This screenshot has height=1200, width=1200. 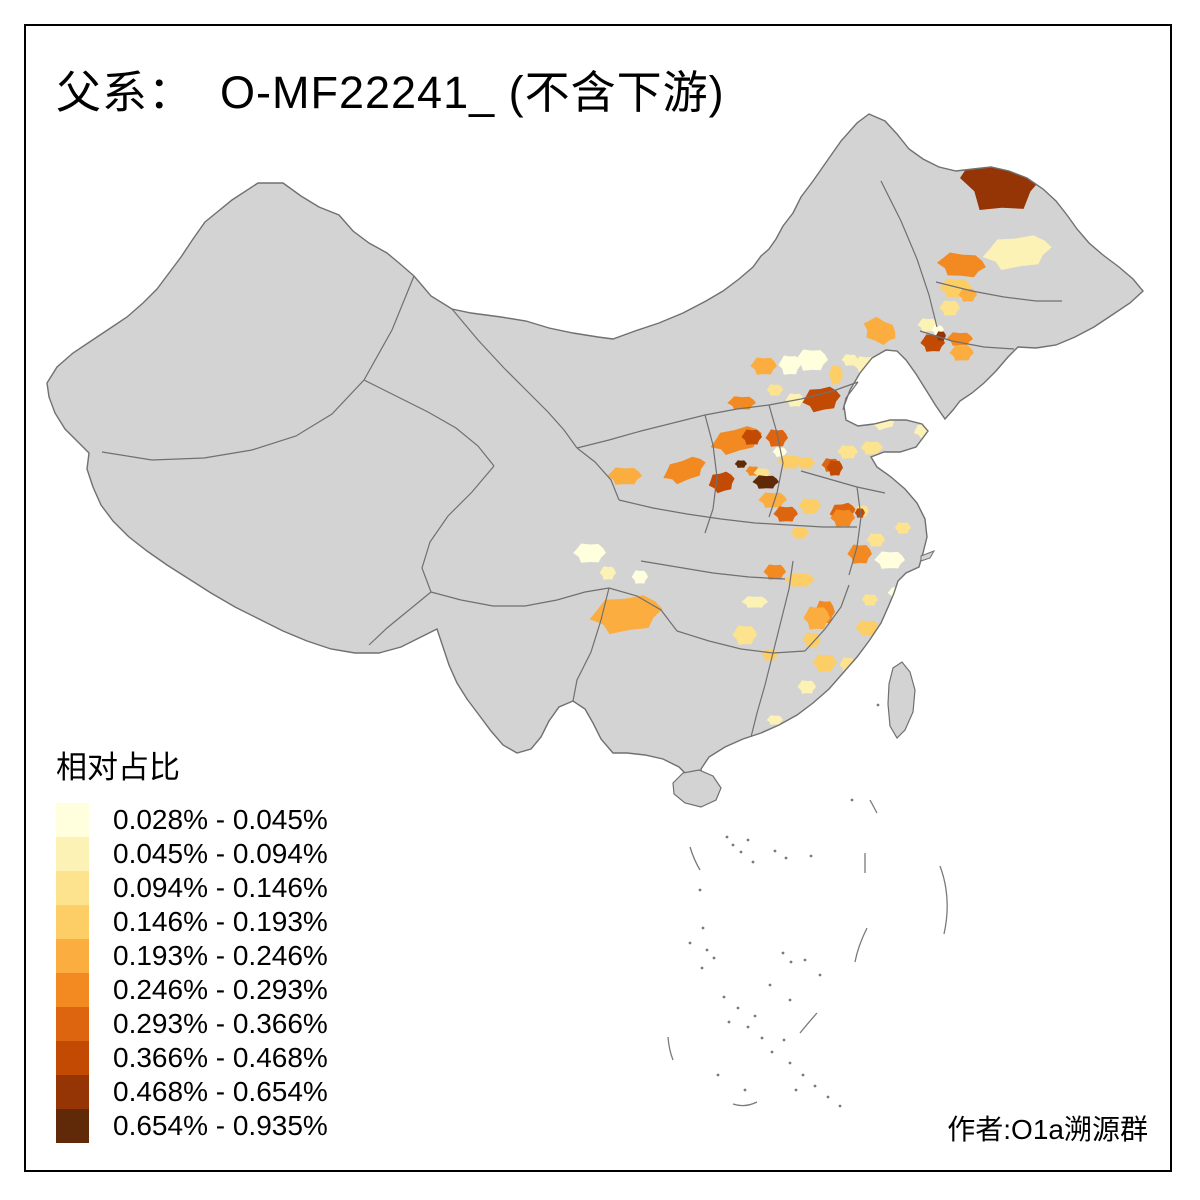 I want to click on legend-item: 0.193% - 0.246%, so click(x=192, y=956).